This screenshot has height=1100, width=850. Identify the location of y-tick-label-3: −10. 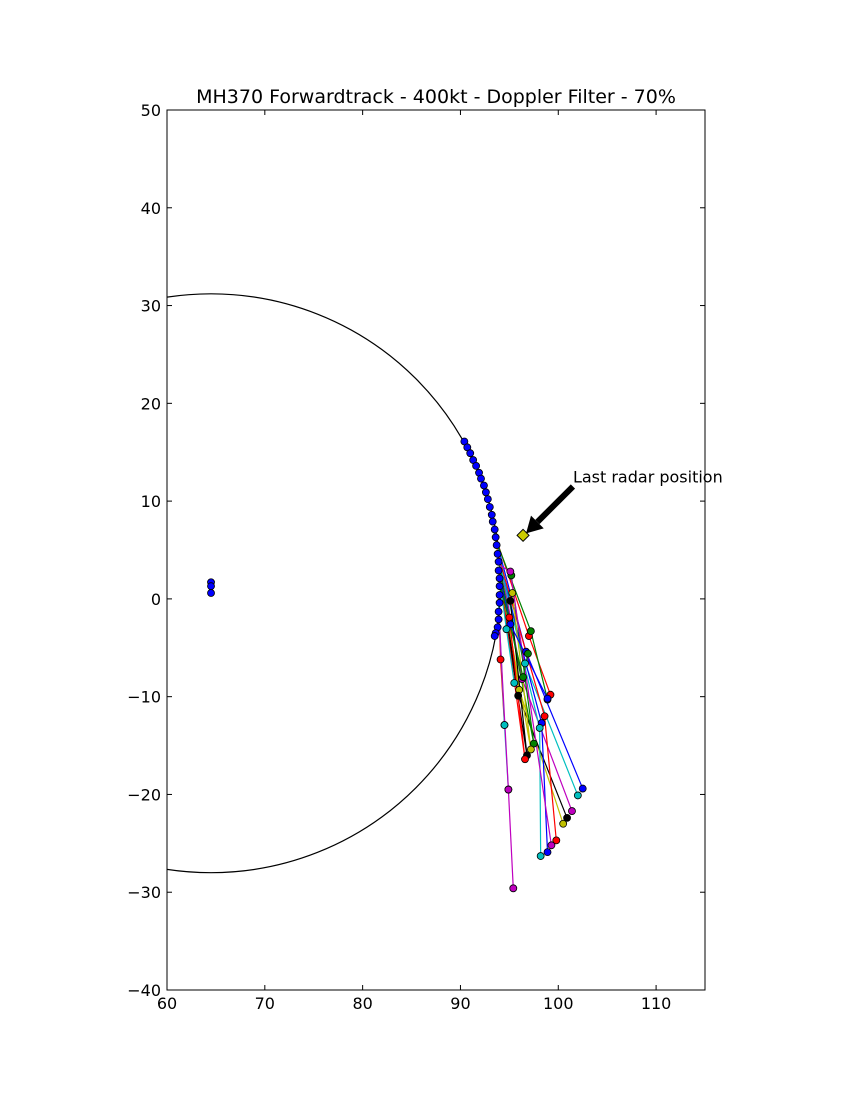
(144, 697).